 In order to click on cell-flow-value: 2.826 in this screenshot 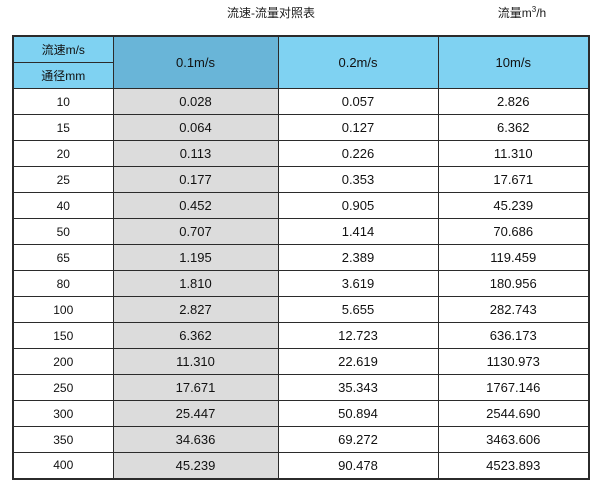, I will do `click(513, 101)`.